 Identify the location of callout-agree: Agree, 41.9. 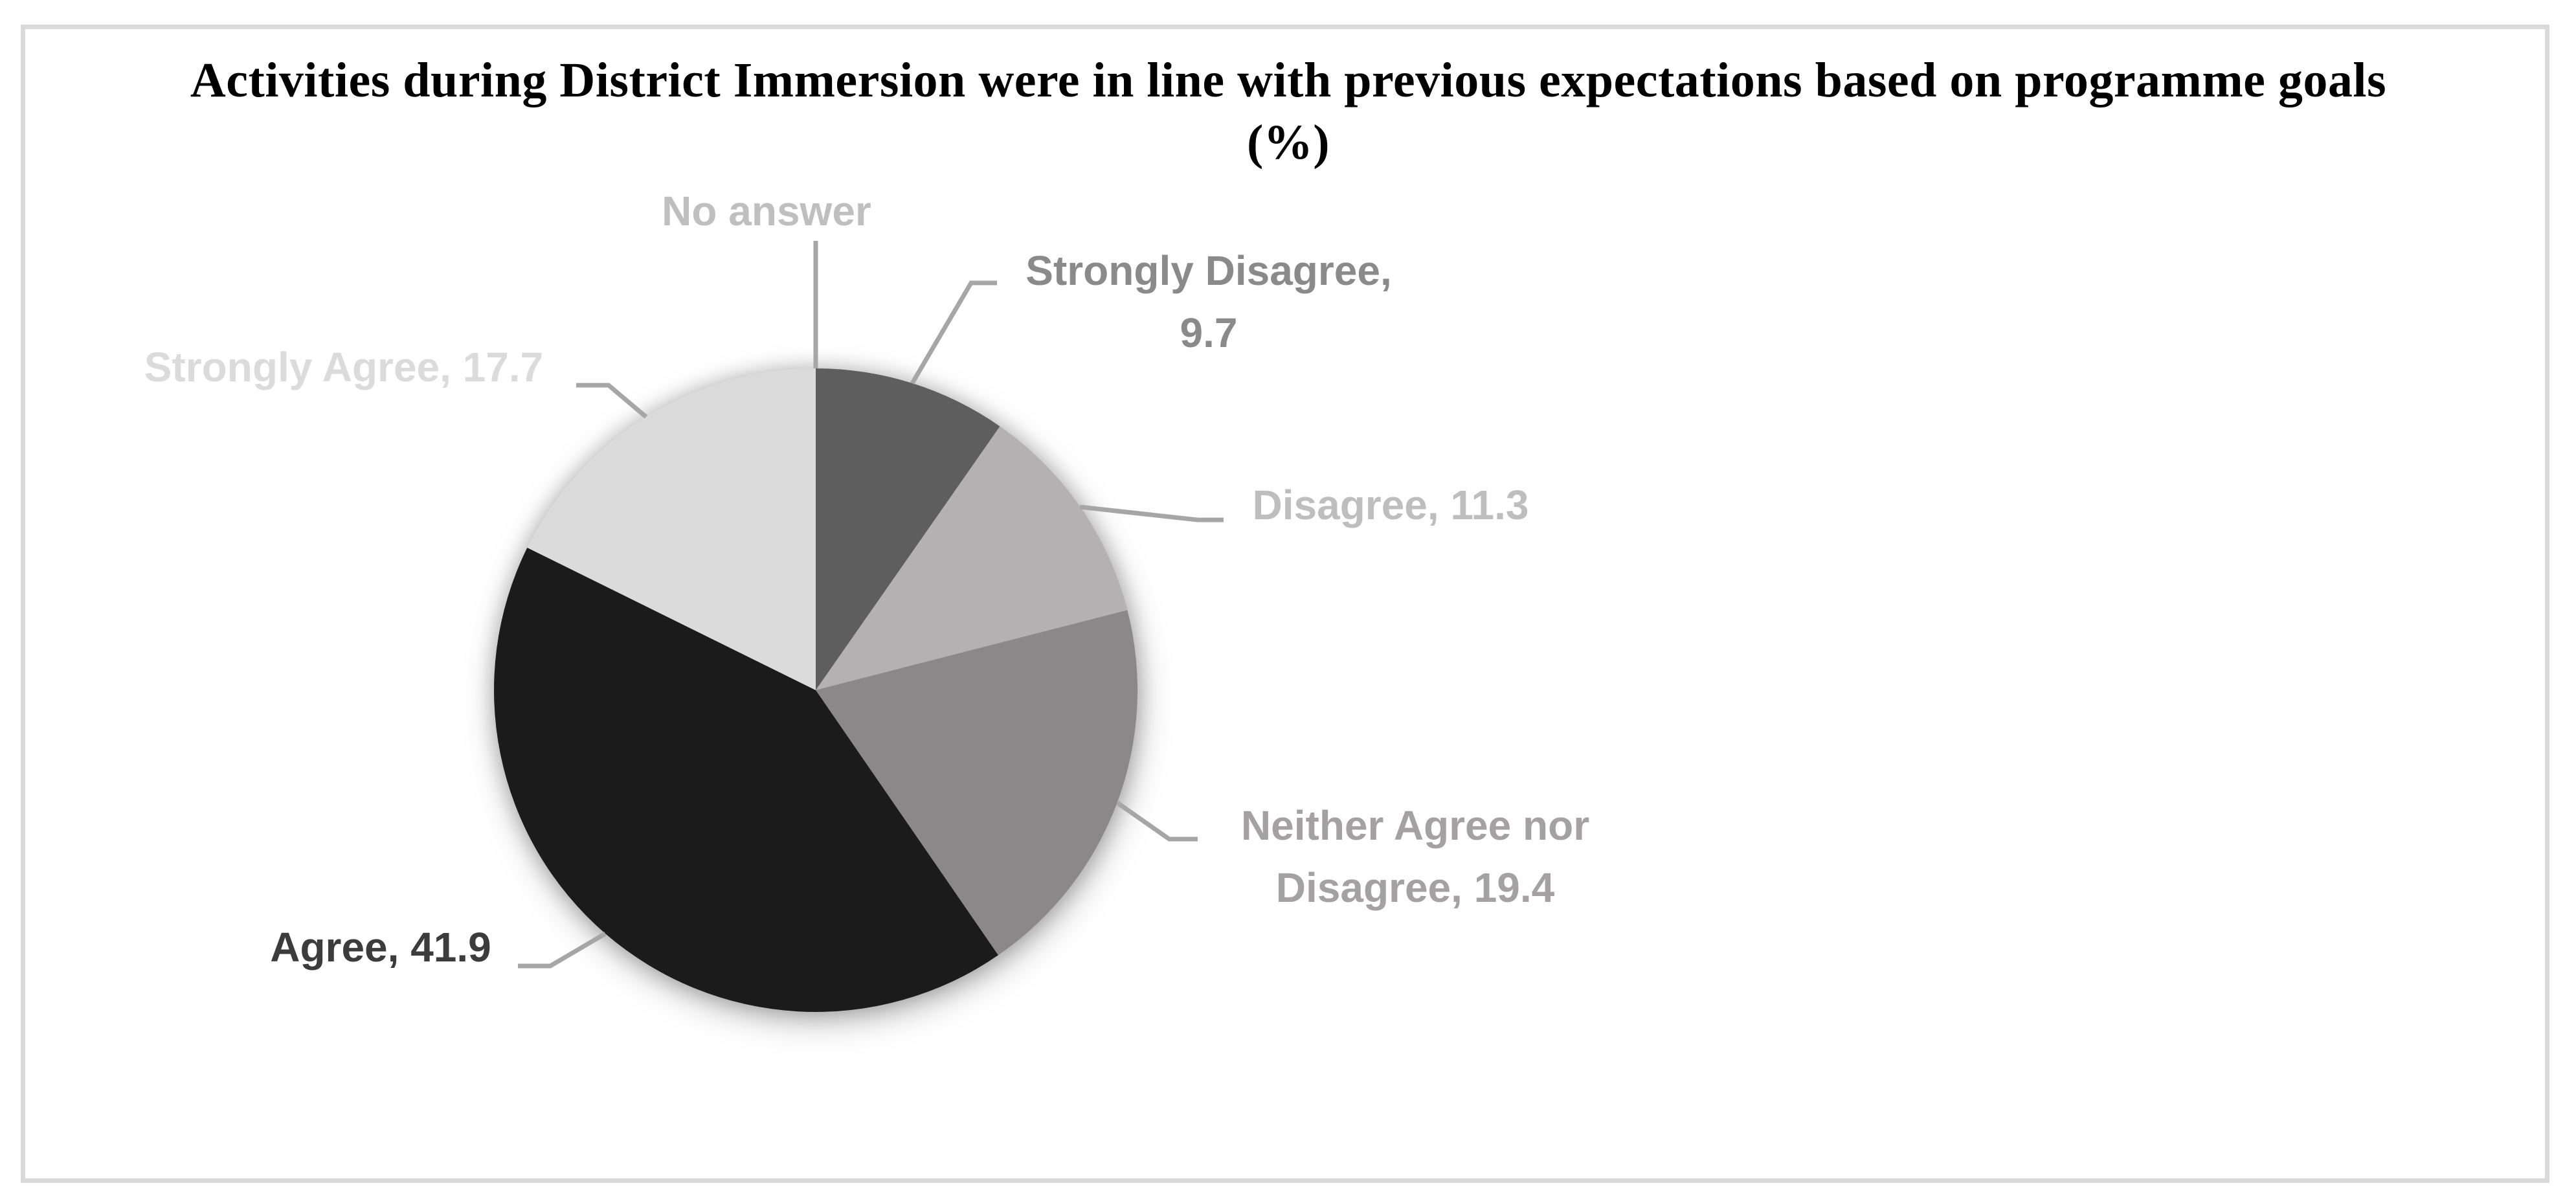
(380, 947).